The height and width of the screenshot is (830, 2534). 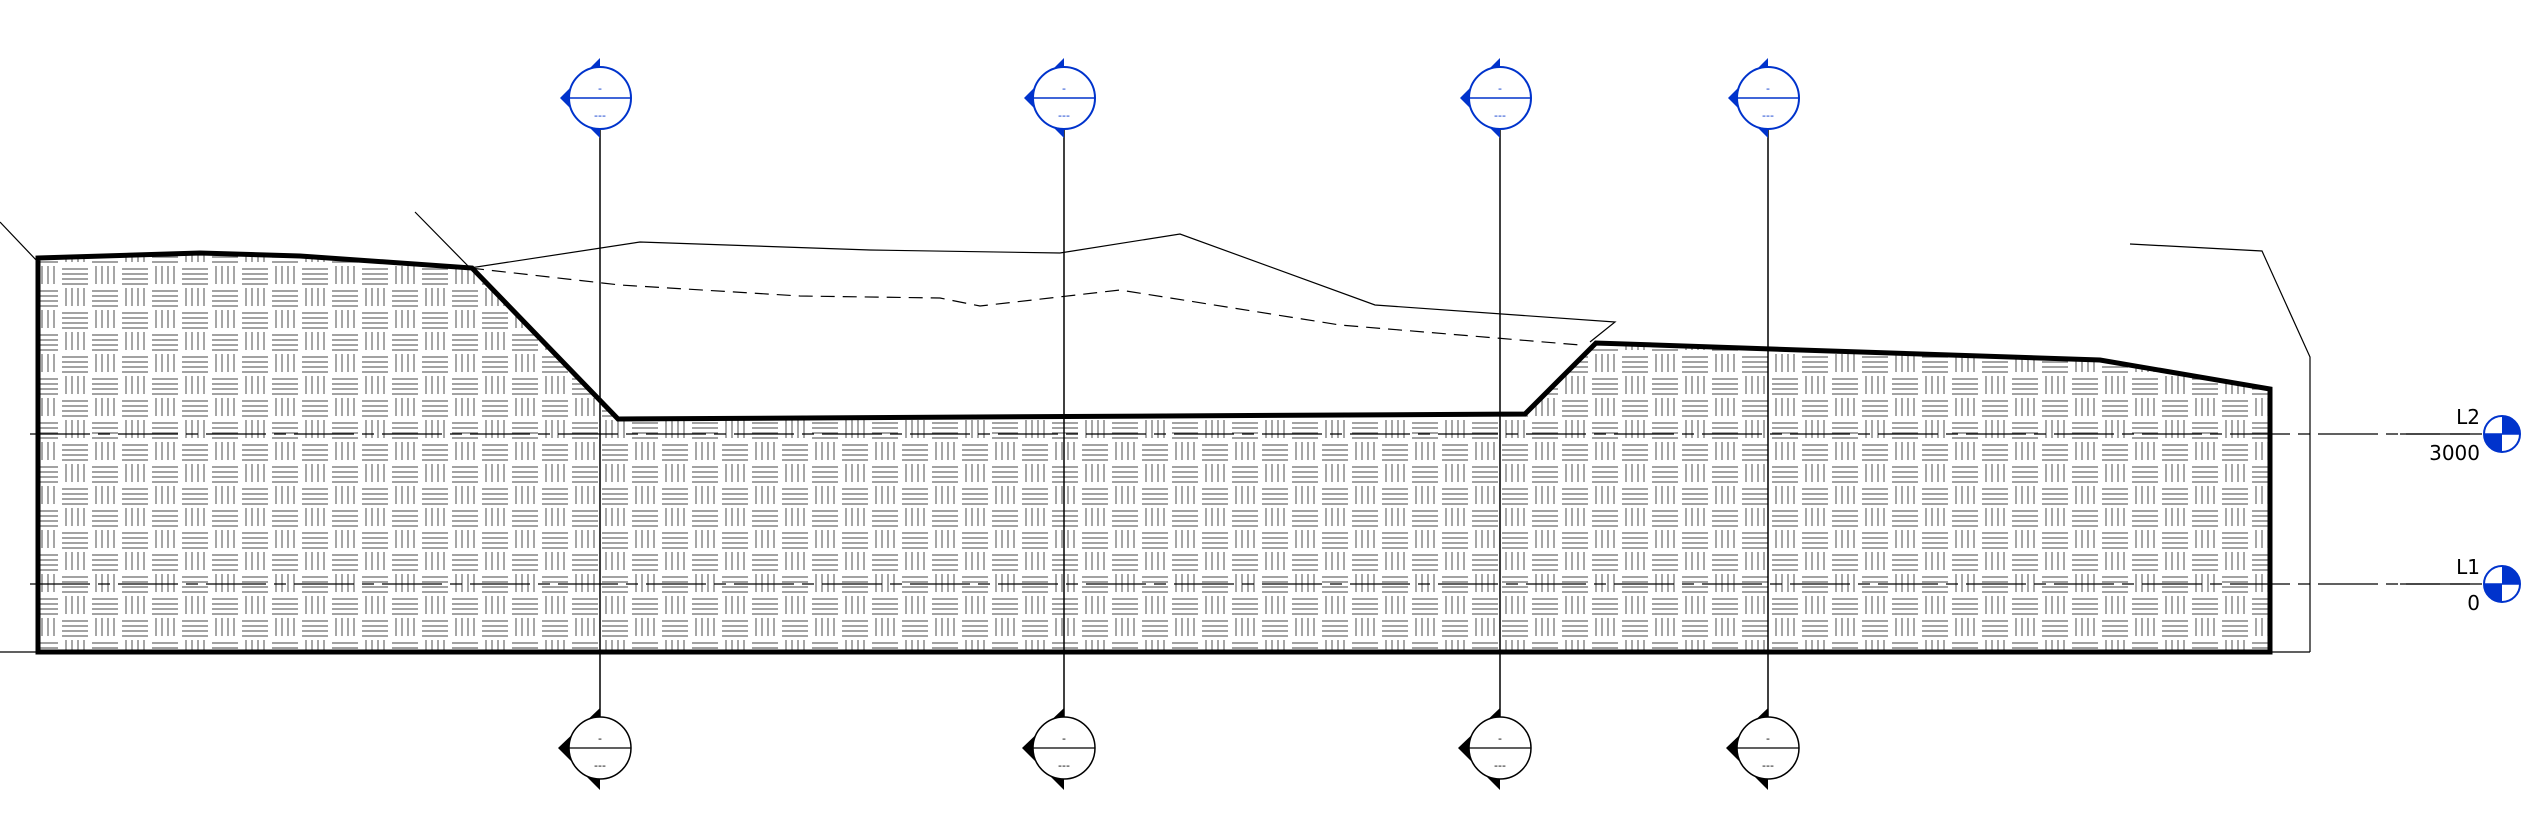 I want to click on level-elevation-l2: 3000, so click(x=2454, y=453).